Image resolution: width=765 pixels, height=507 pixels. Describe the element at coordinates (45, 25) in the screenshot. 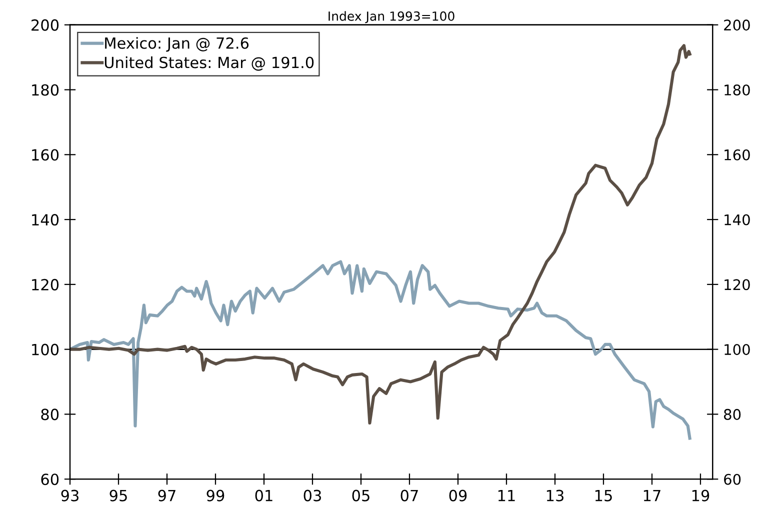

I see `y-tick-label: 200` at that location.